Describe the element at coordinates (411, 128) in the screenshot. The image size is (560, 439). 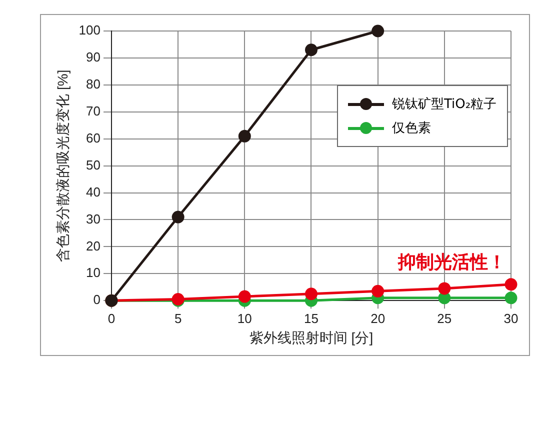
I see `legend-label: 仅色素` at that location.